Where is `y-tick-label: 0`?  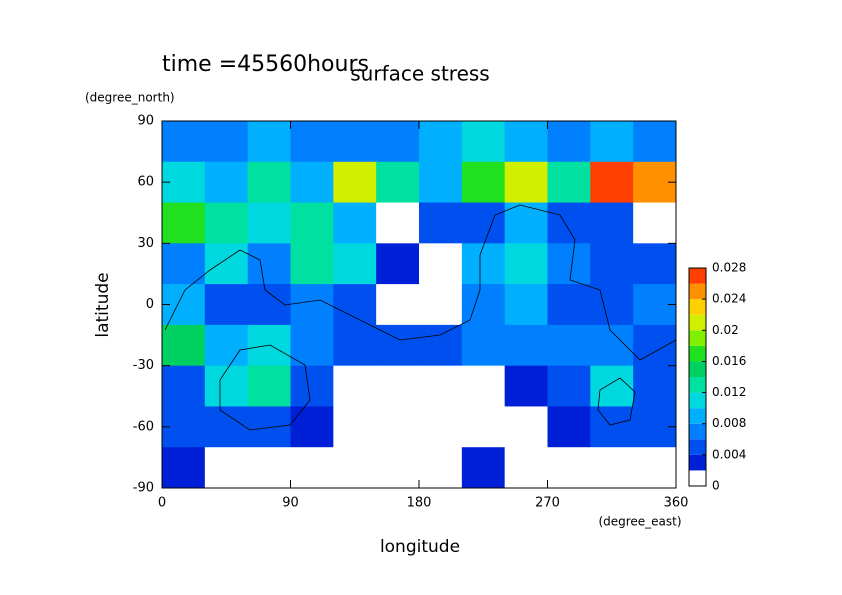 y-tick-label: 0 is located at coordinates (150, 304).